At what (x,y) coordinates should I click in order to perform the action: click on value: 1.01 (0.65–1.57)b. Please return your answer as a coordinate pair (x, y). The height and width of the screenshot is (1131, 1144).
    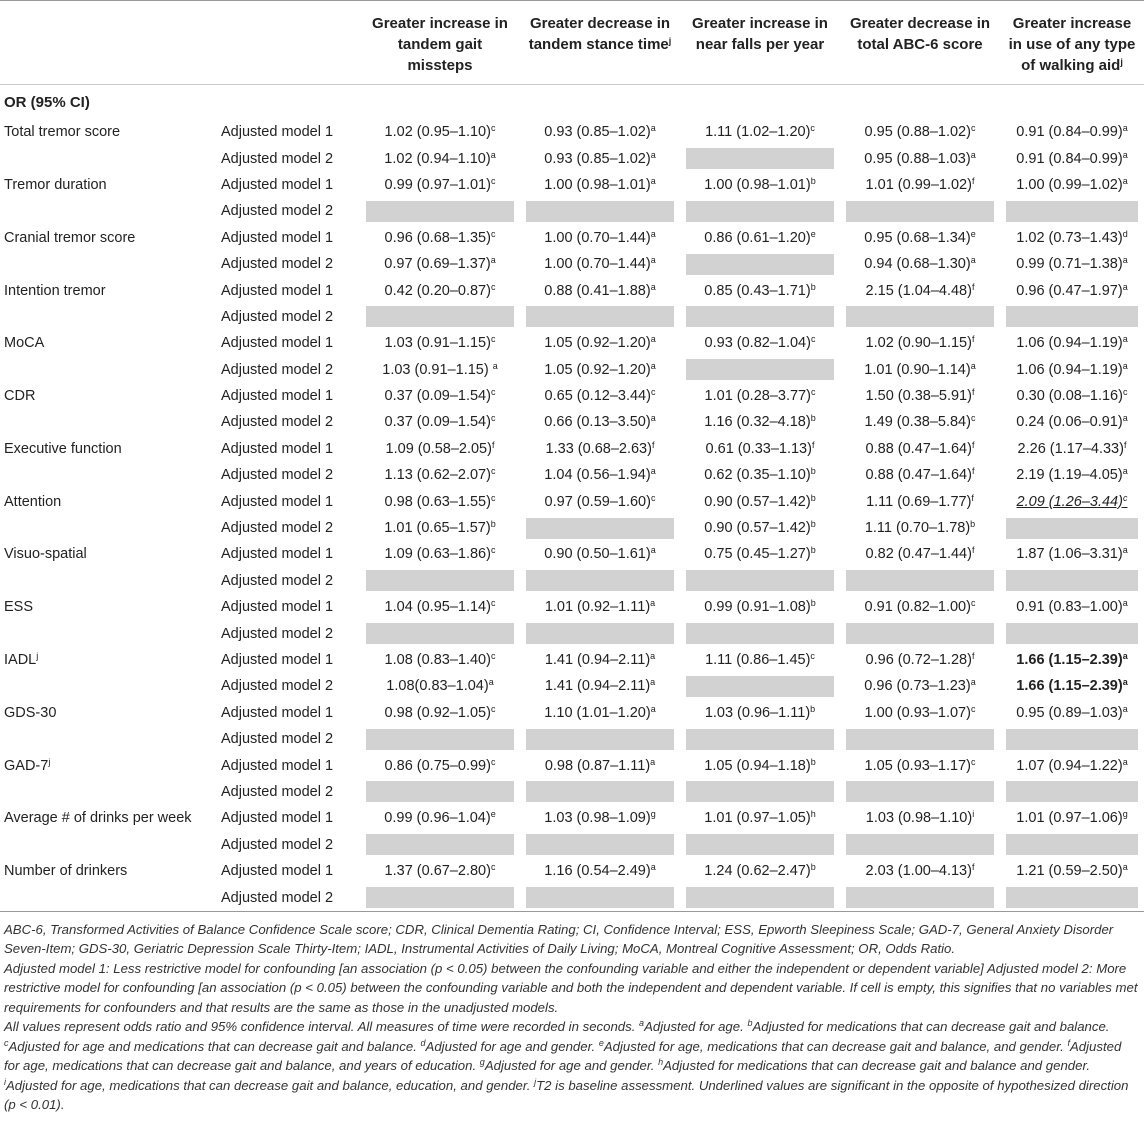
    Looking at the image, I should click on (439, 528).